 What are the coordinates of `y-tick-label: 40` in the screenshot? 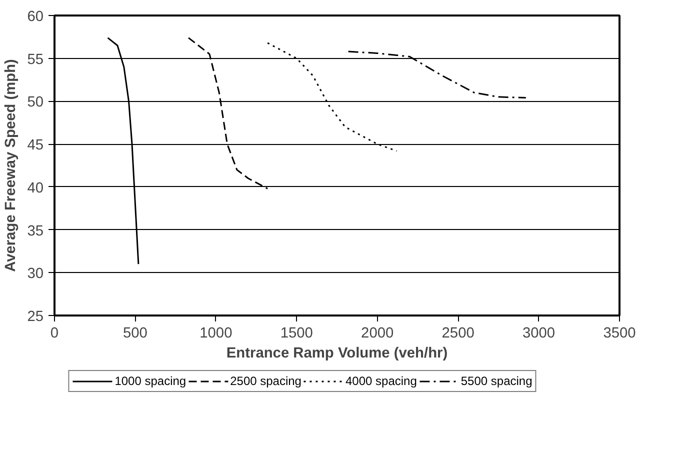 It's located at (35, 188).